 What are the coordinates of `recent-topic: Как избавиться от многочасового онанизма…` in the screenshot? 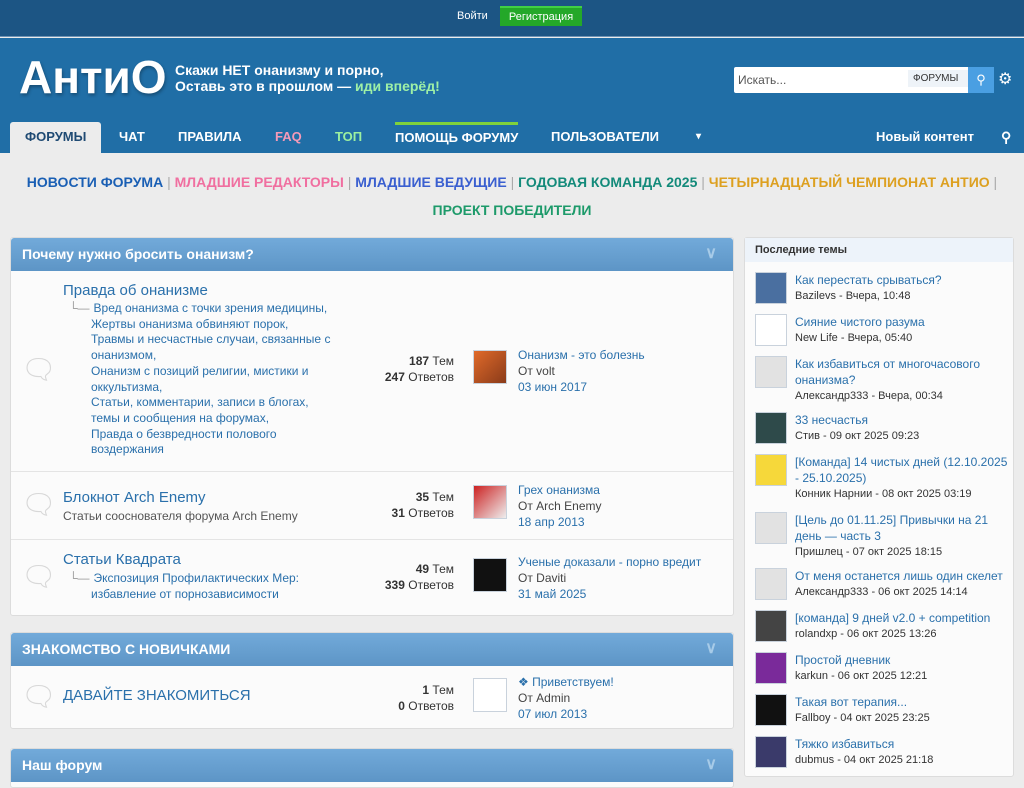 It's located at (882, 380).